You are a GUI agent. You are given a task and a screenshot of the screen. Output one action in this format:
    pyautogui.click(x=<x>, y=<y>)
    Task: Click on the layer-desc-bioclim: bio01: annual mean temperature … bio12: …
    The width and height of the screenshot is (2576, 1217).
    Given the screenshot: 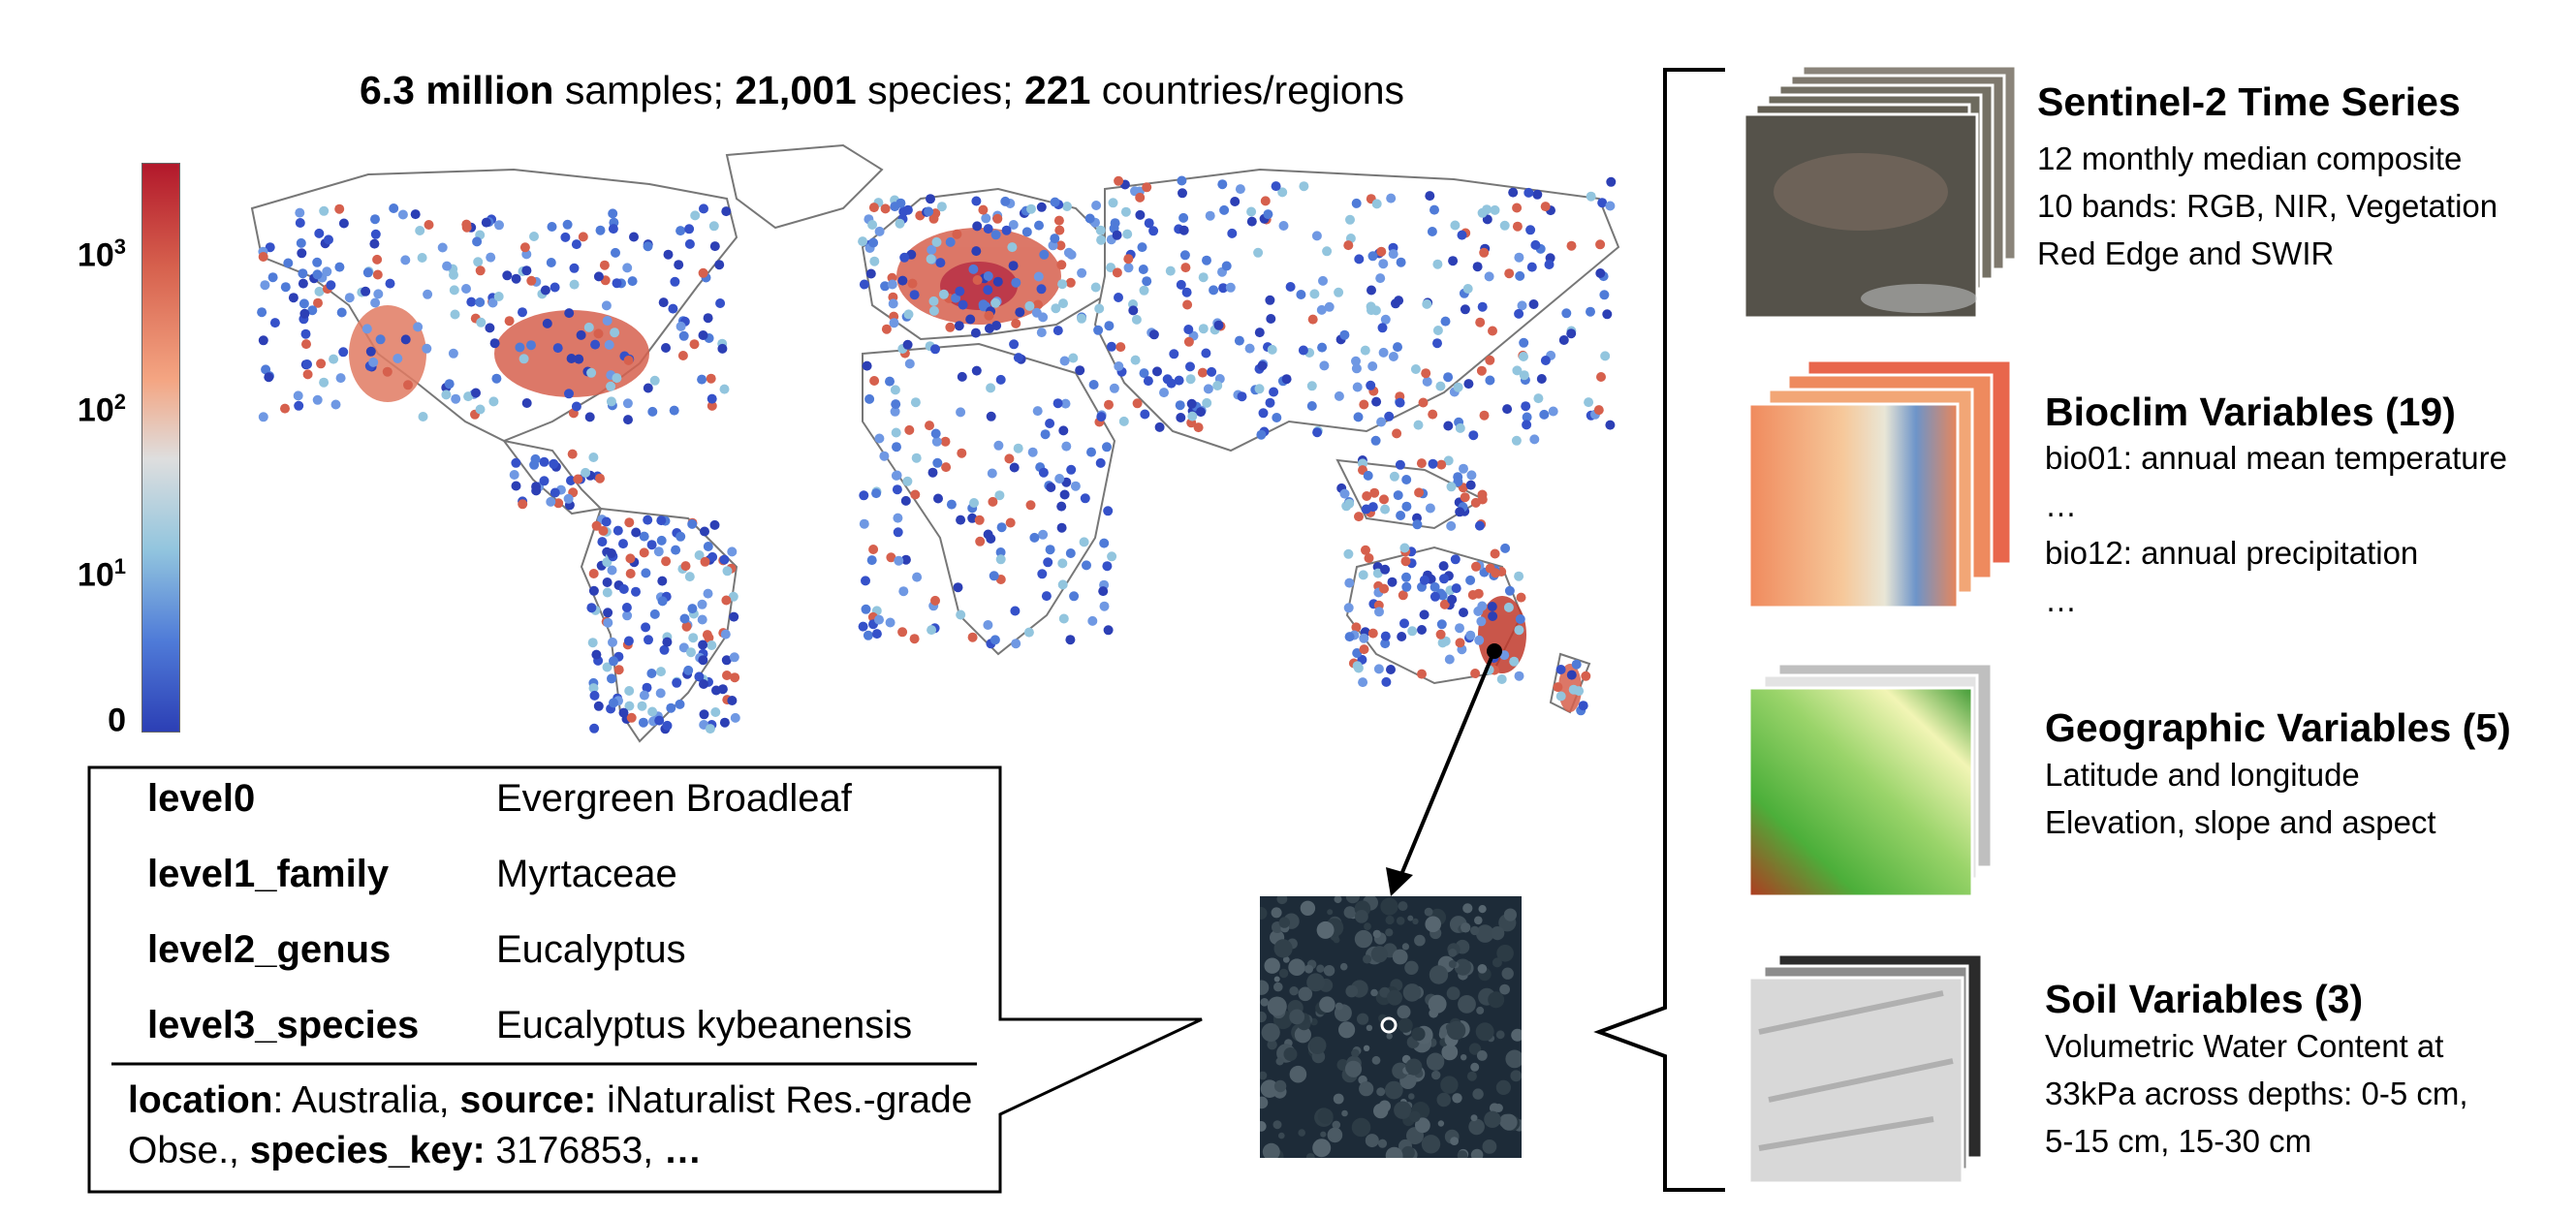 What is the action you would take?
    pyautogui.click(x=2276, y=529)
    